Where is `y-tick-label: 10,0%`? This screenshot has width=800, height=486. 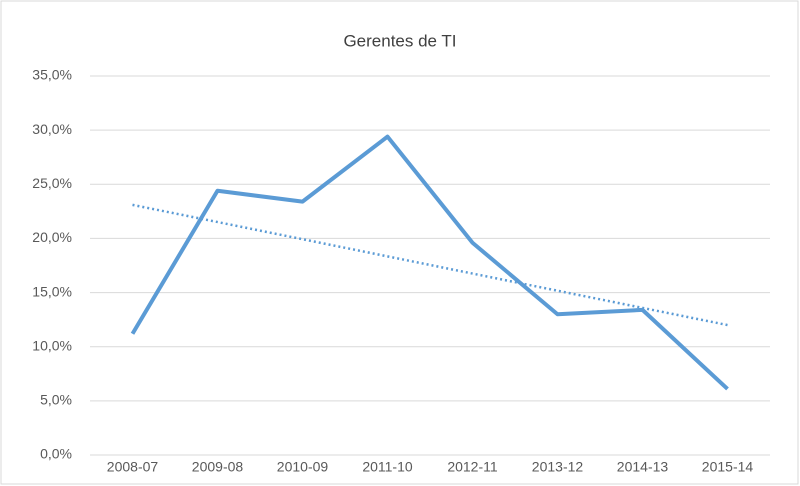
y-tick-label: 10,0% is located at coordinates (52, 345).